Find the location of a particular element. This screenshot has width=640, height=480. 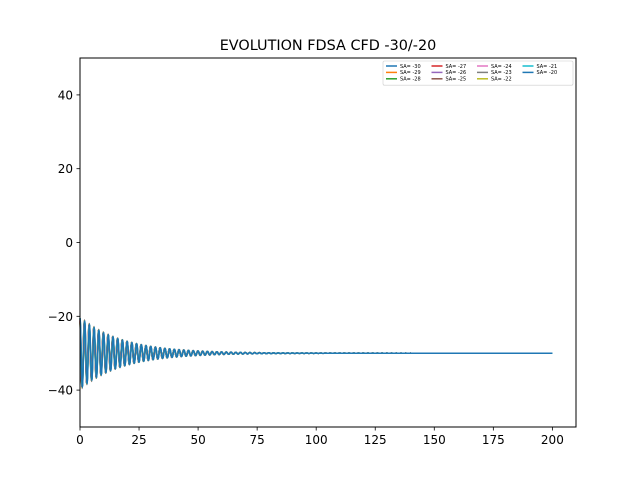

legend-label: SA= -26 is located at coordinates (456, 73).